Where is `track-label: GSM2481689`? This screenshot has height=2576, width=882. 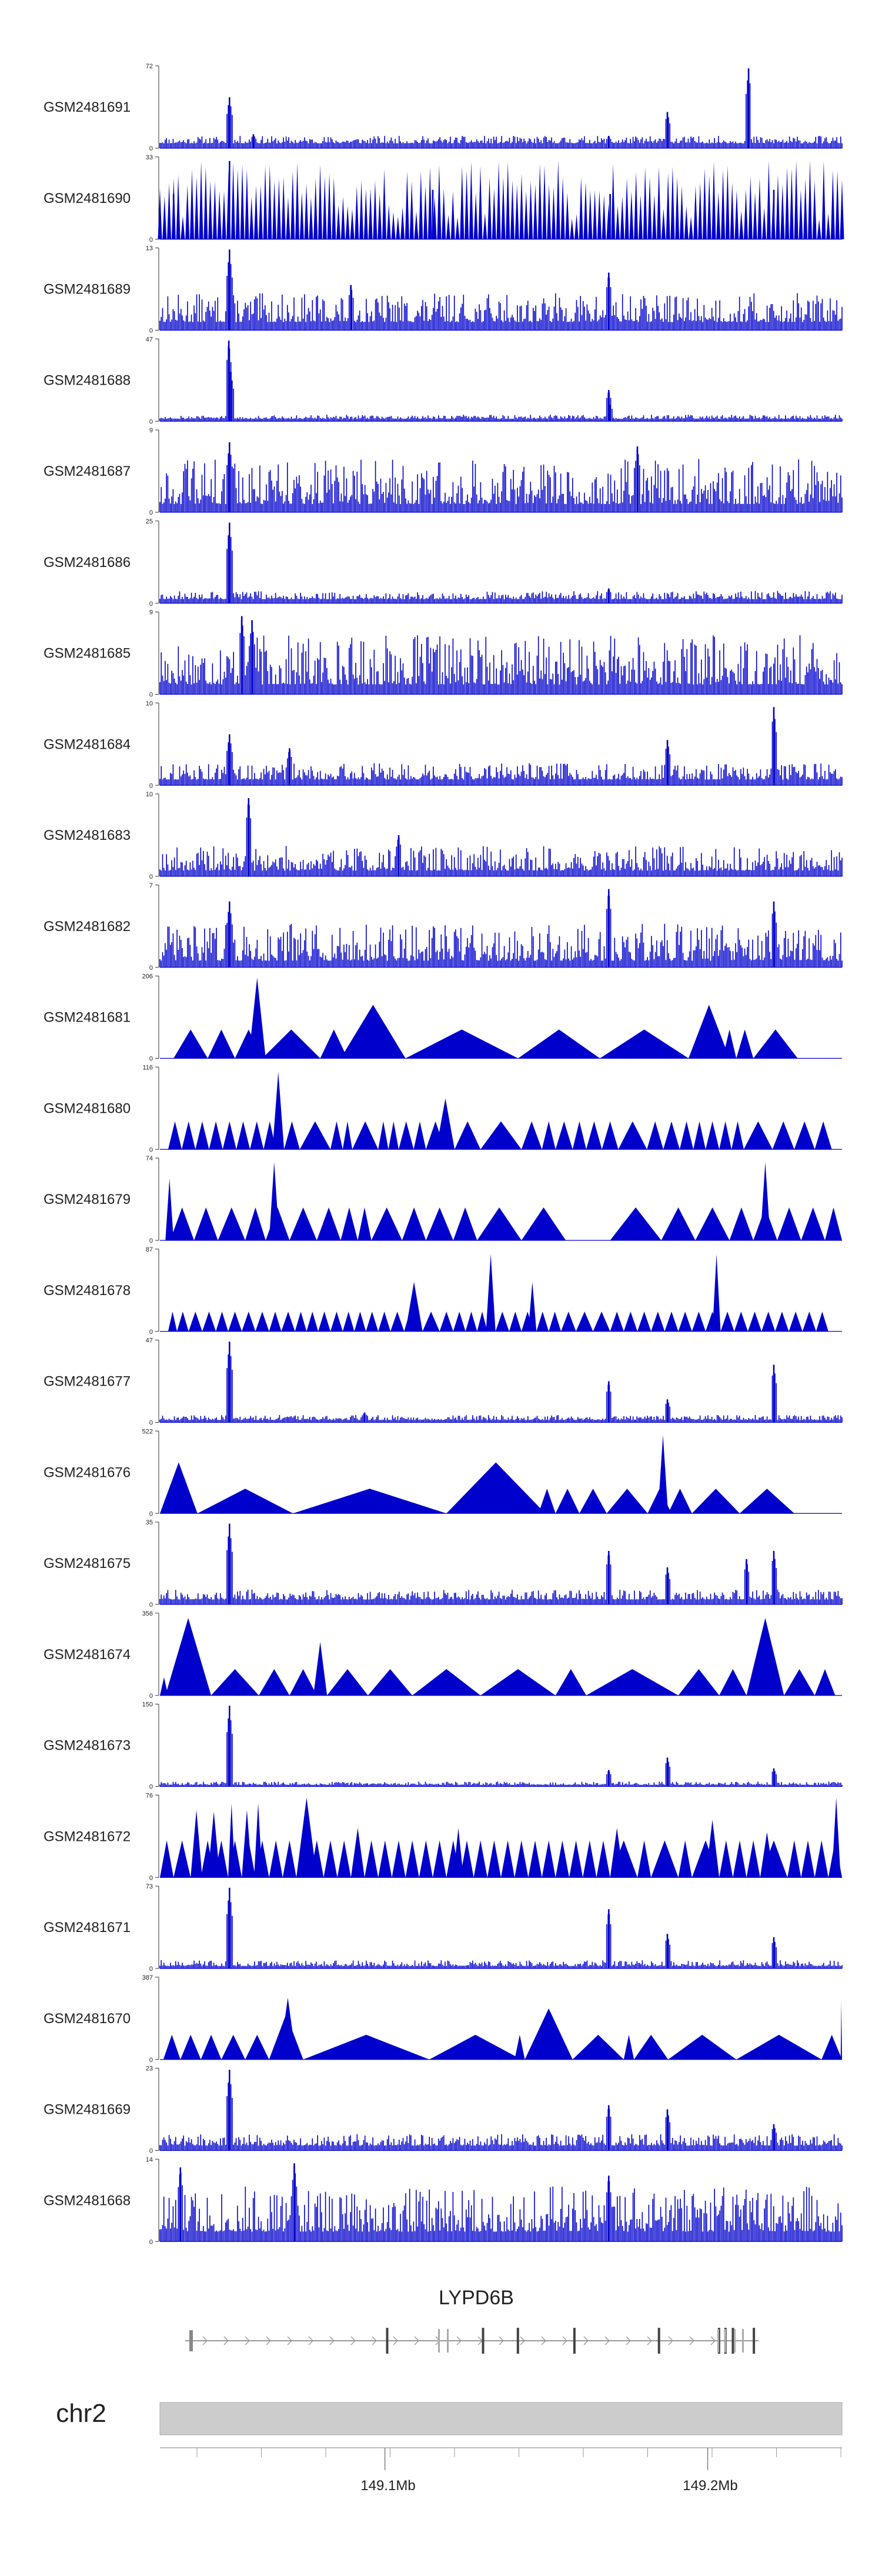 track-label: GSM2481689 is located at coordinates (87, 290).